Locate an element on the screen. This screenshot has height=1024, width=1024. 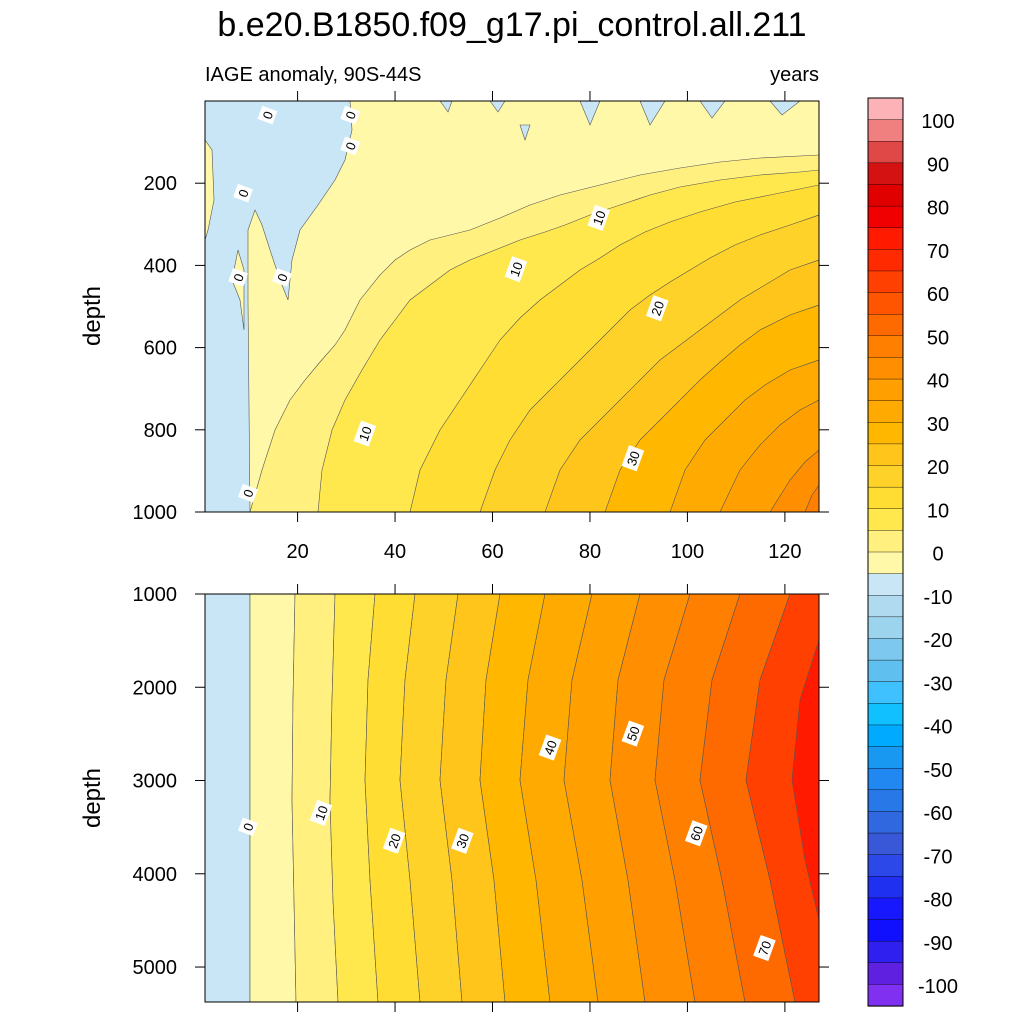
lower-contour-label: 0 is located at coordinates (248, 827).